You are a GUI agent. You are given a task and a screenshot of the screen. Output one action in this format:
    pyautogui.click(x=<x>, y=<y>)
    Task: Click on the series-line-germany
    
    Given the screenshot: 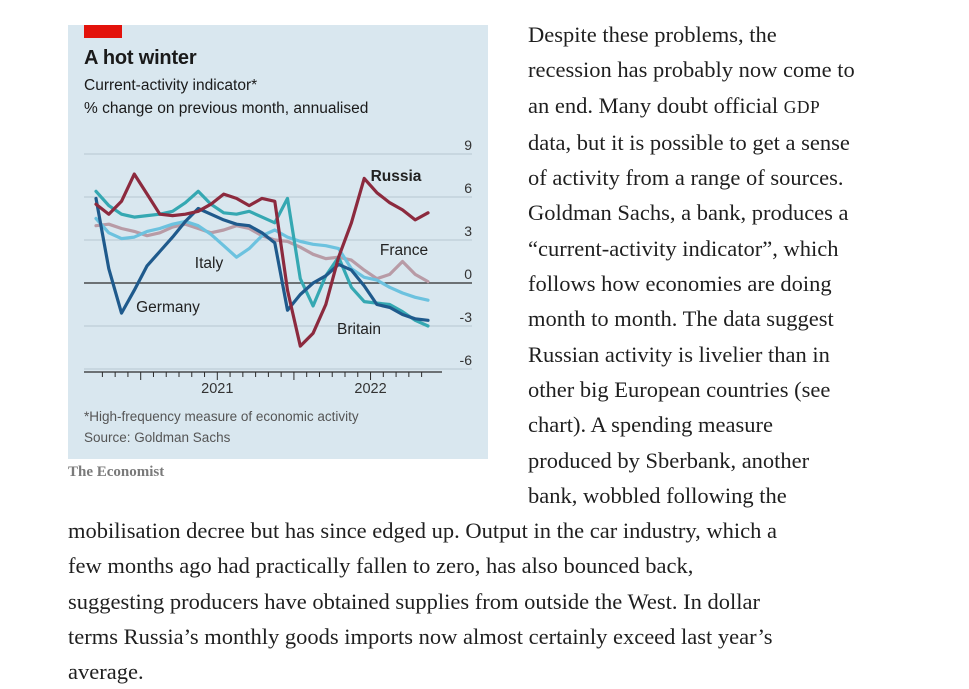 What is the action you would take?
    pyautogui.click(x=262, y=259)
    